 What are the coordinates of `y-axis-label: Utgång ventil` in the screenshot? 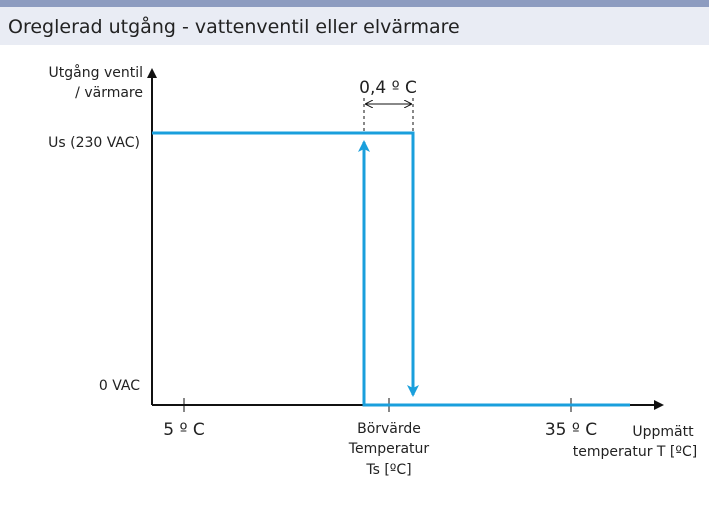 It's located at (96, 72).